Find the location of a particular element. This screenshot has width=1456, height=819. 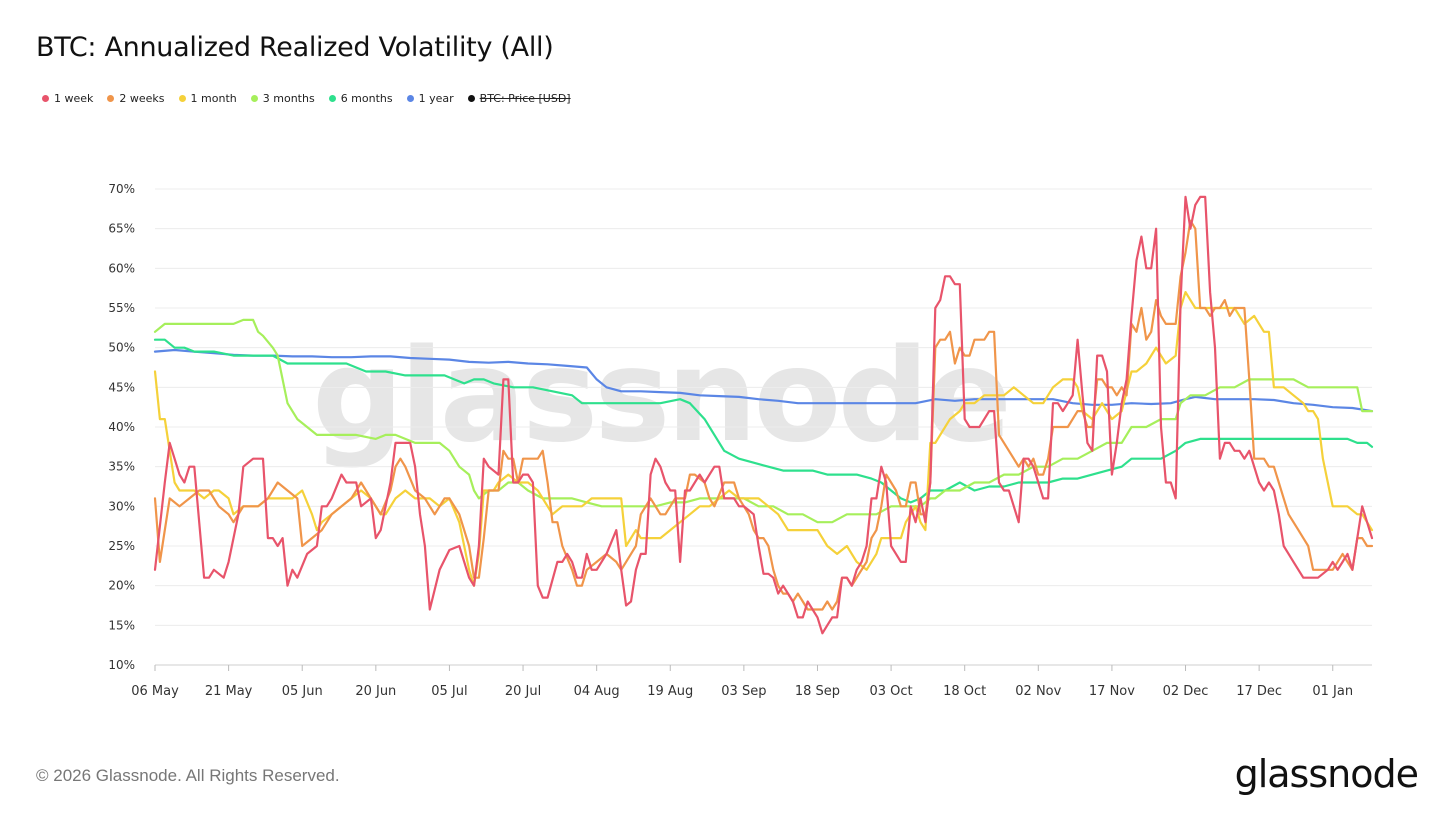

legend-item-1-year: 1 year is located at coordinates (430, 98).